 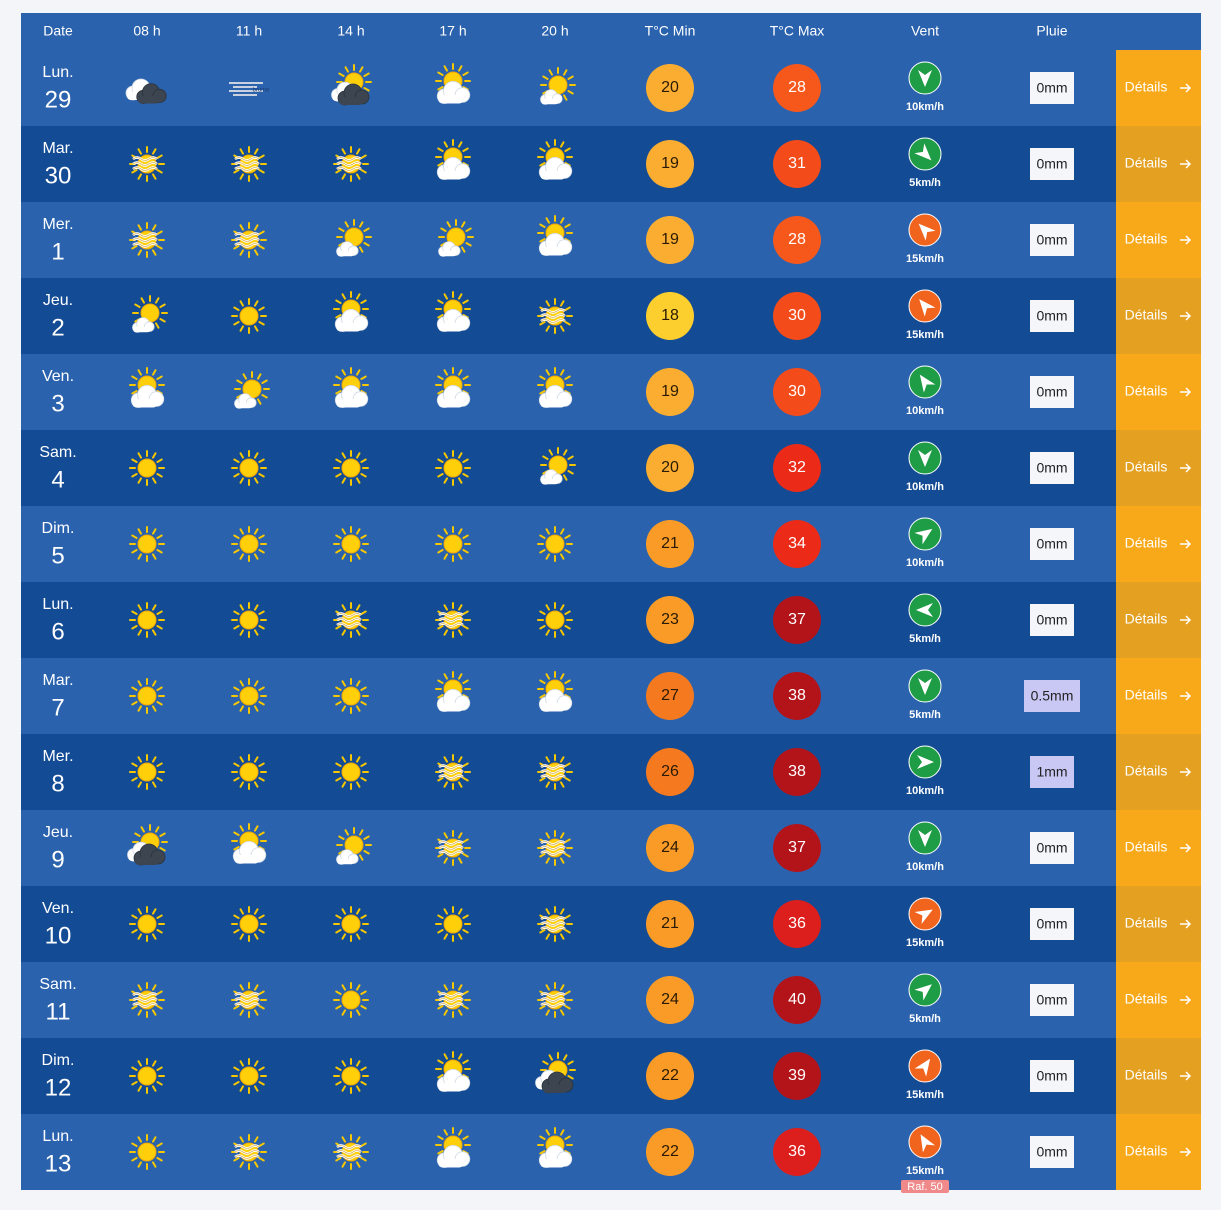 I want to click on day-number: 2, so click(x=57, y=327).